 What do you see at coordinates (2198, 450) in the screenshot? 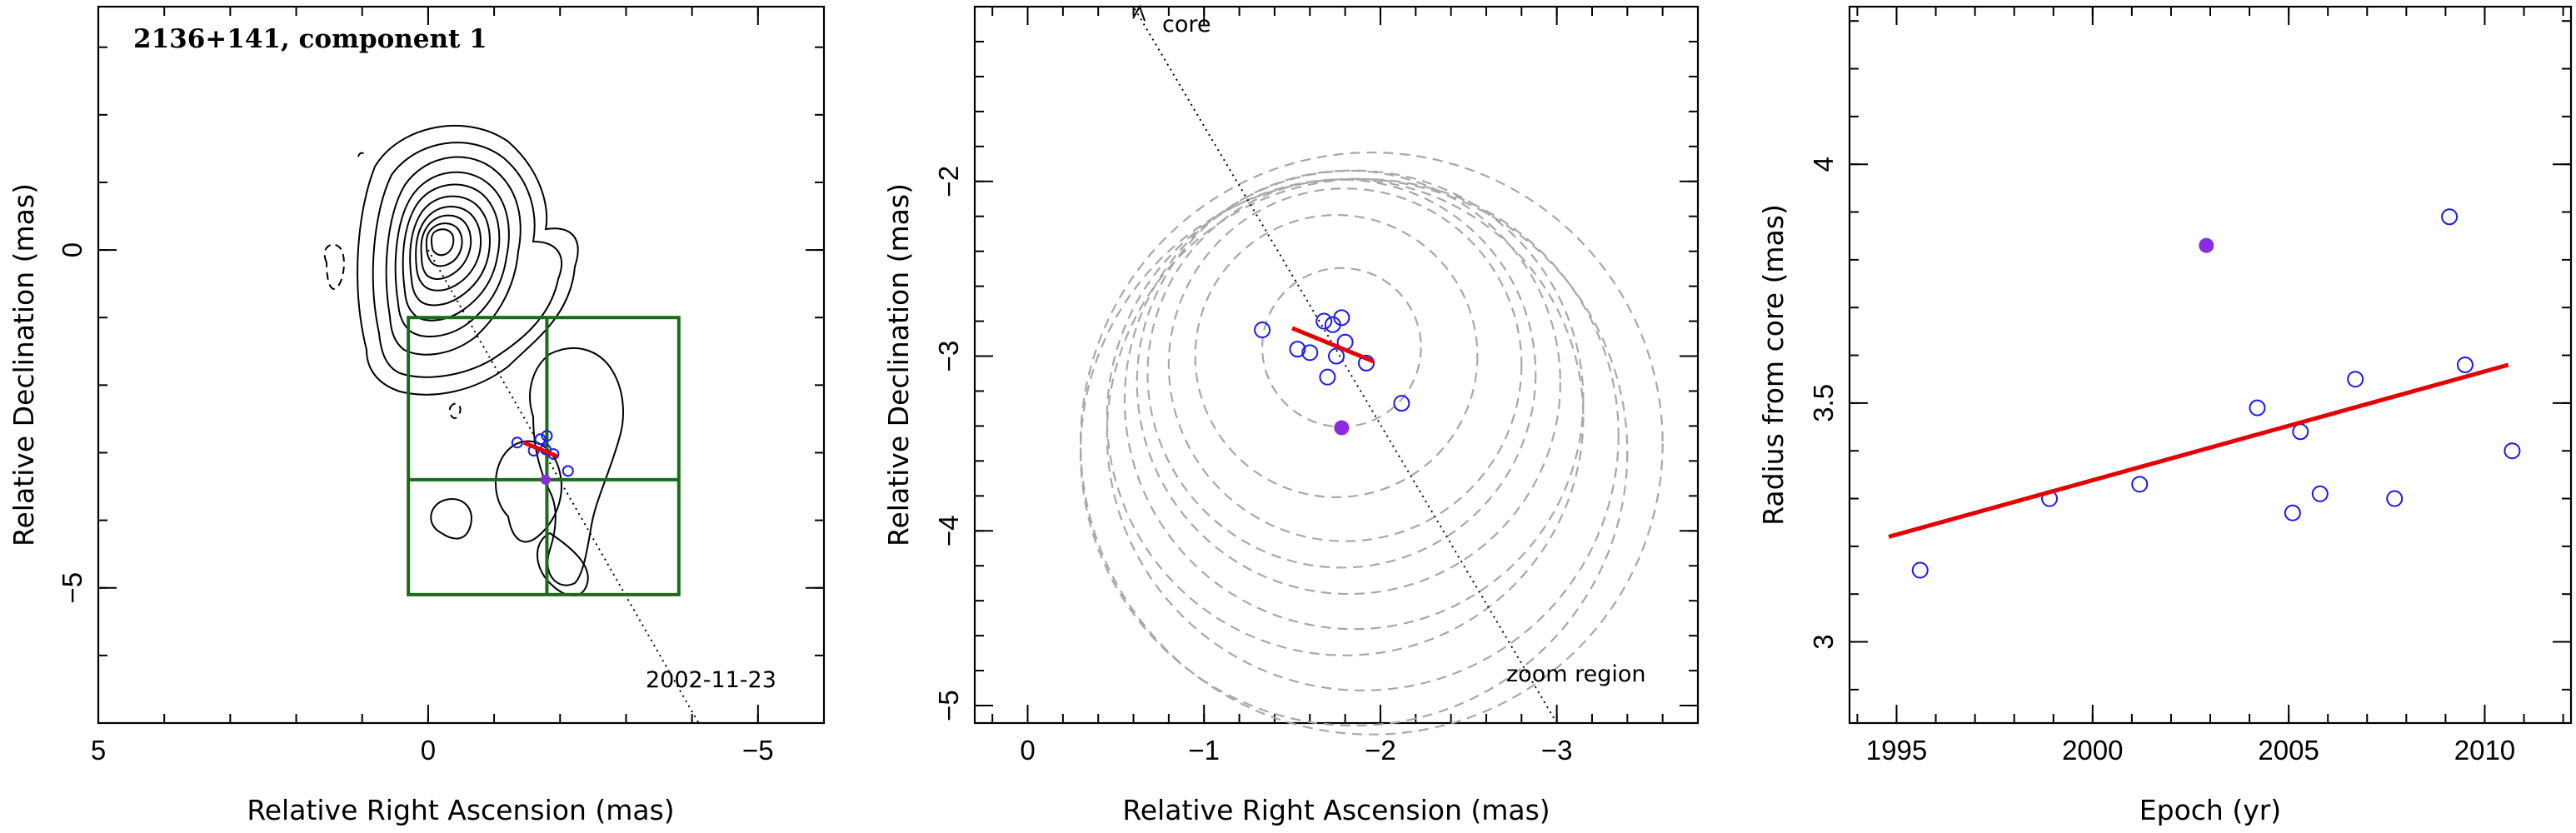
I see `right-fit-line` at bounding box center [2198, 450].